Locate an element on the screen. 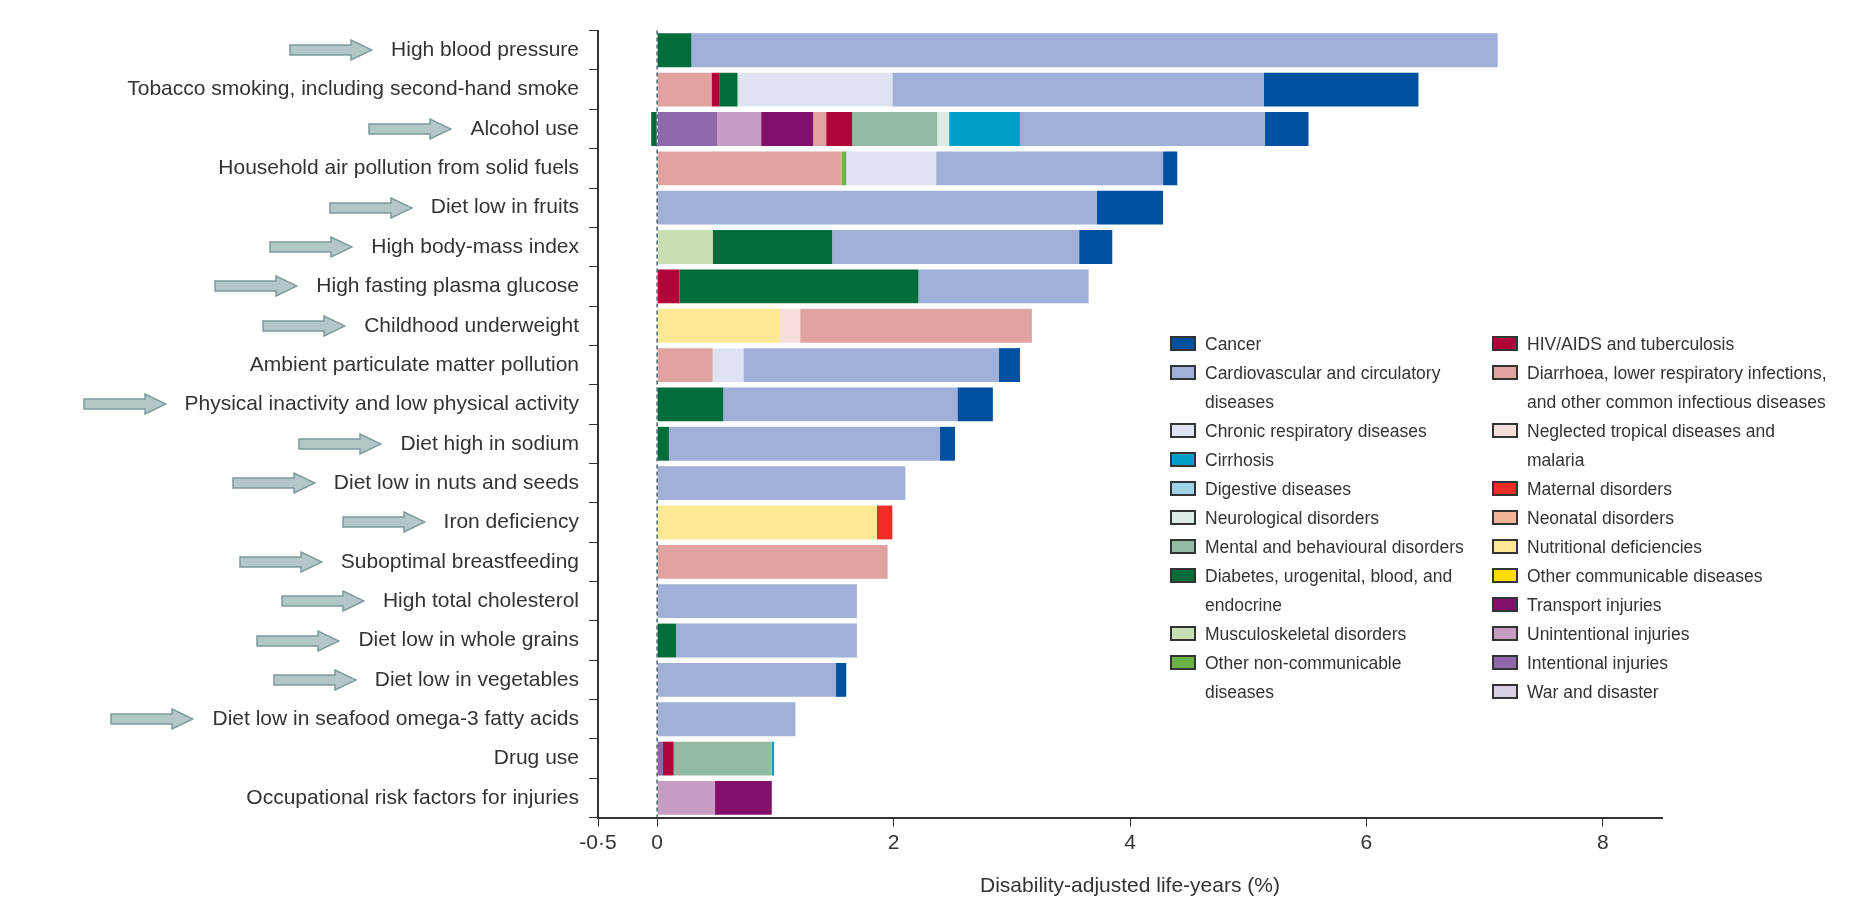 The width and height of the screenshot is (1860, 913). y-tick-label: Iron deficiency is located at coordinates (511, 521).